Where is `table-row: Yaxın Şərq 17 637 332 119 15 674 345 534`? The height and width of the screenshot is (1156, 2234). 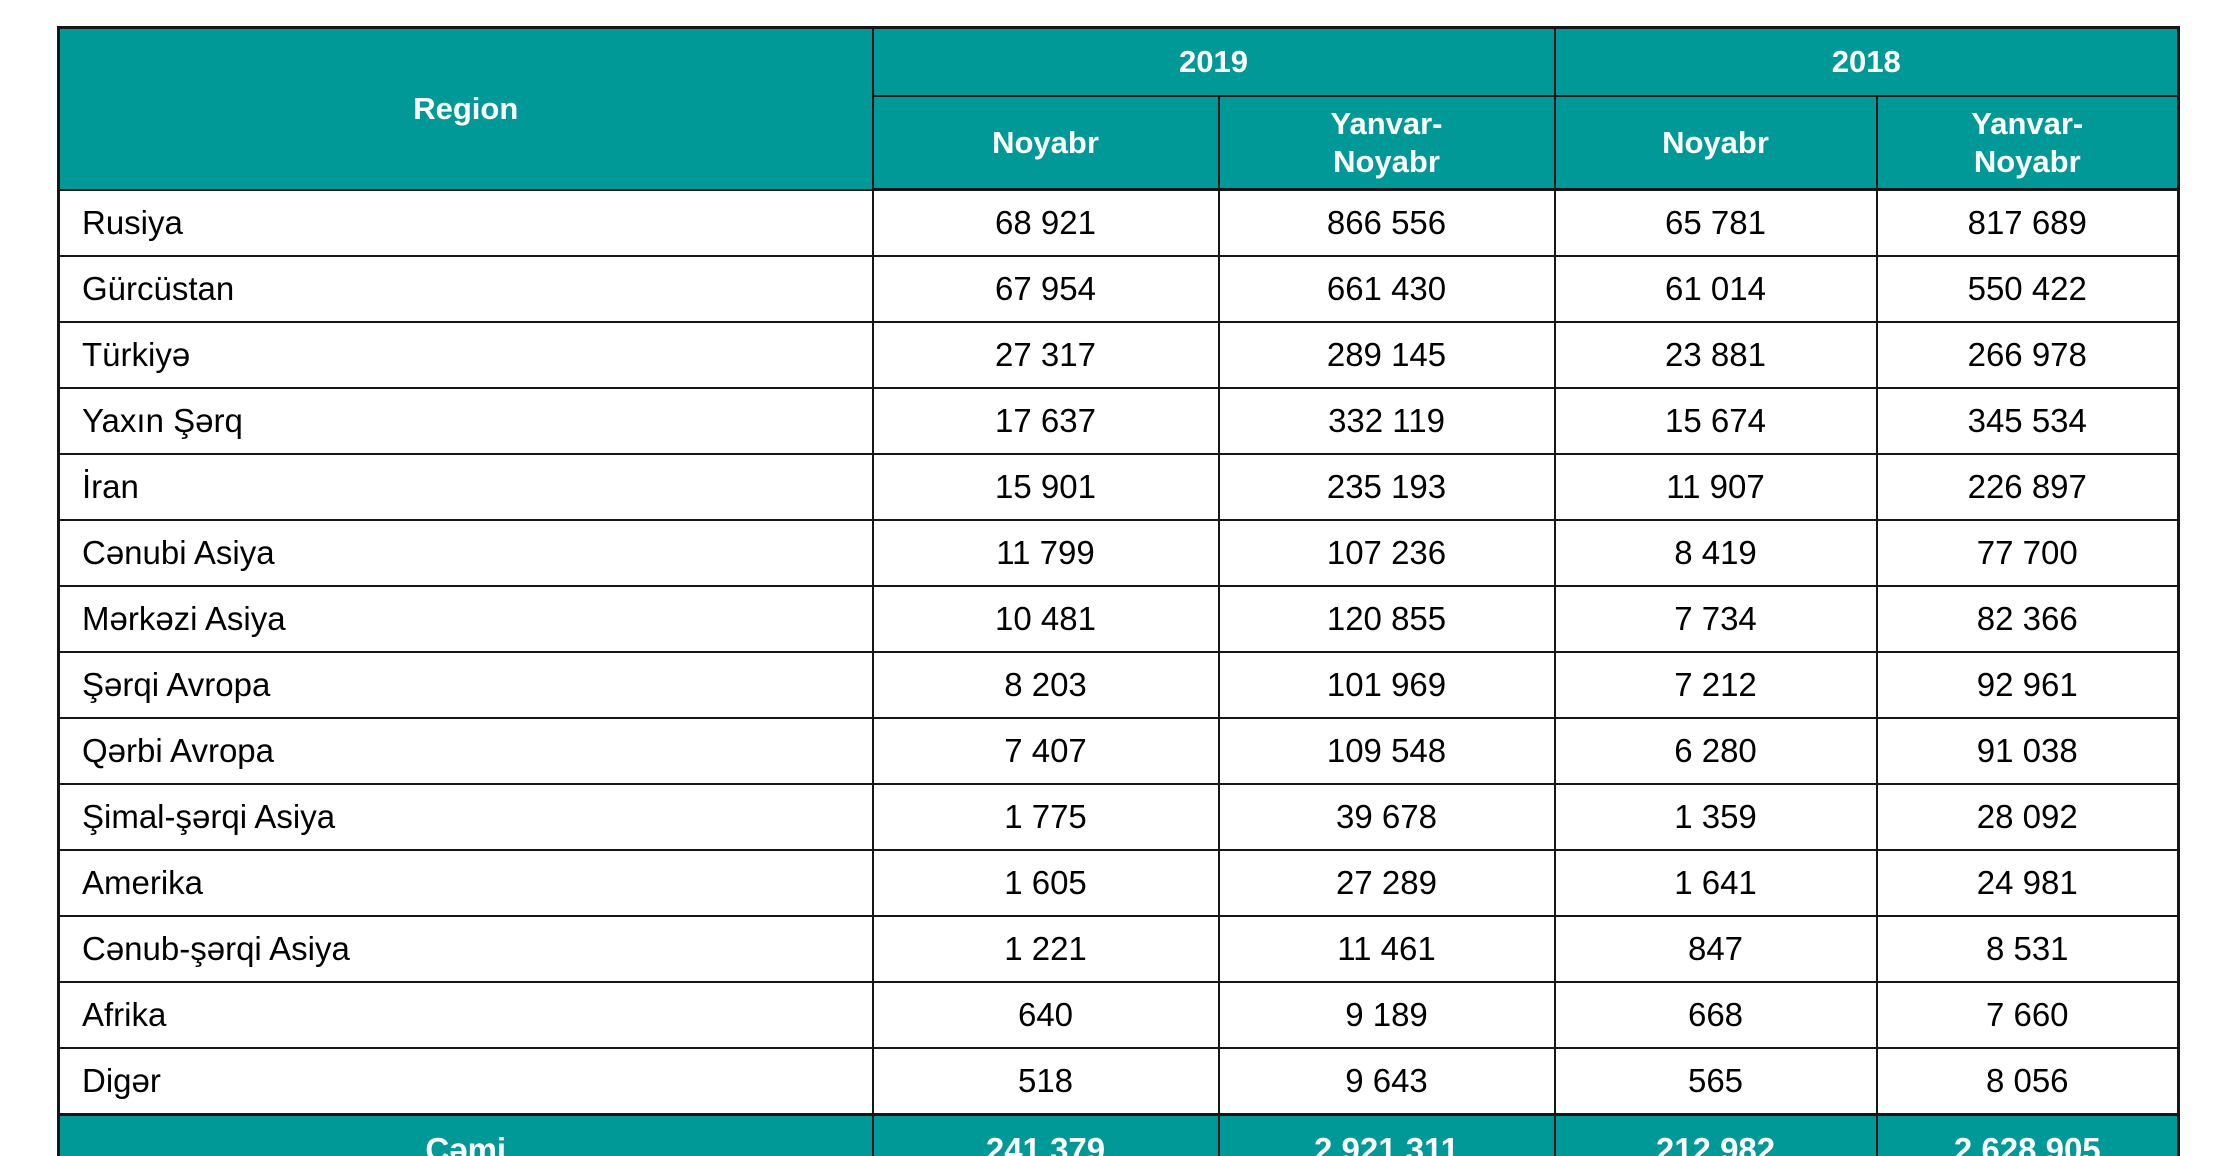 table-row: Yaxın Şərq 17 637 332 119 15 674 345 534 is located at coordinates (1118, 421).